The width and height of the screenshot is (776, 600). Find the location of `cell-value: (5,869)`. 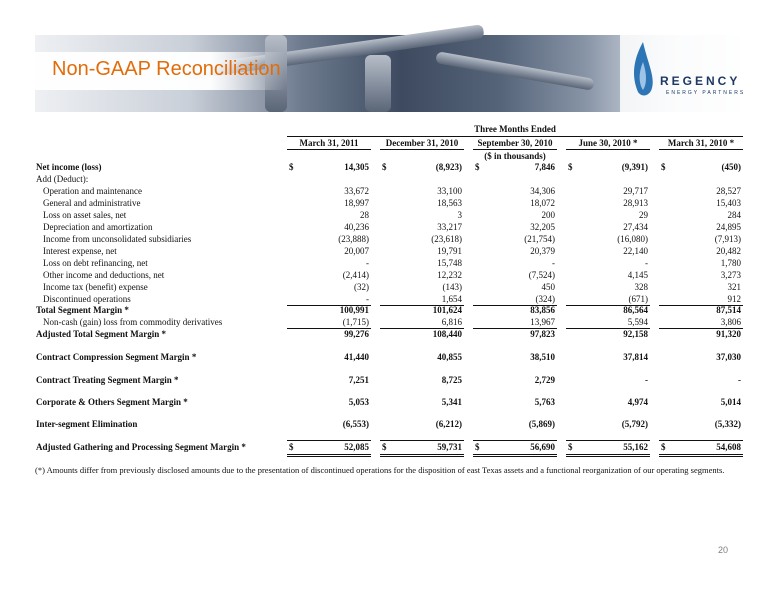

cell-value: (5,869) is located at coordinates (541, 424).